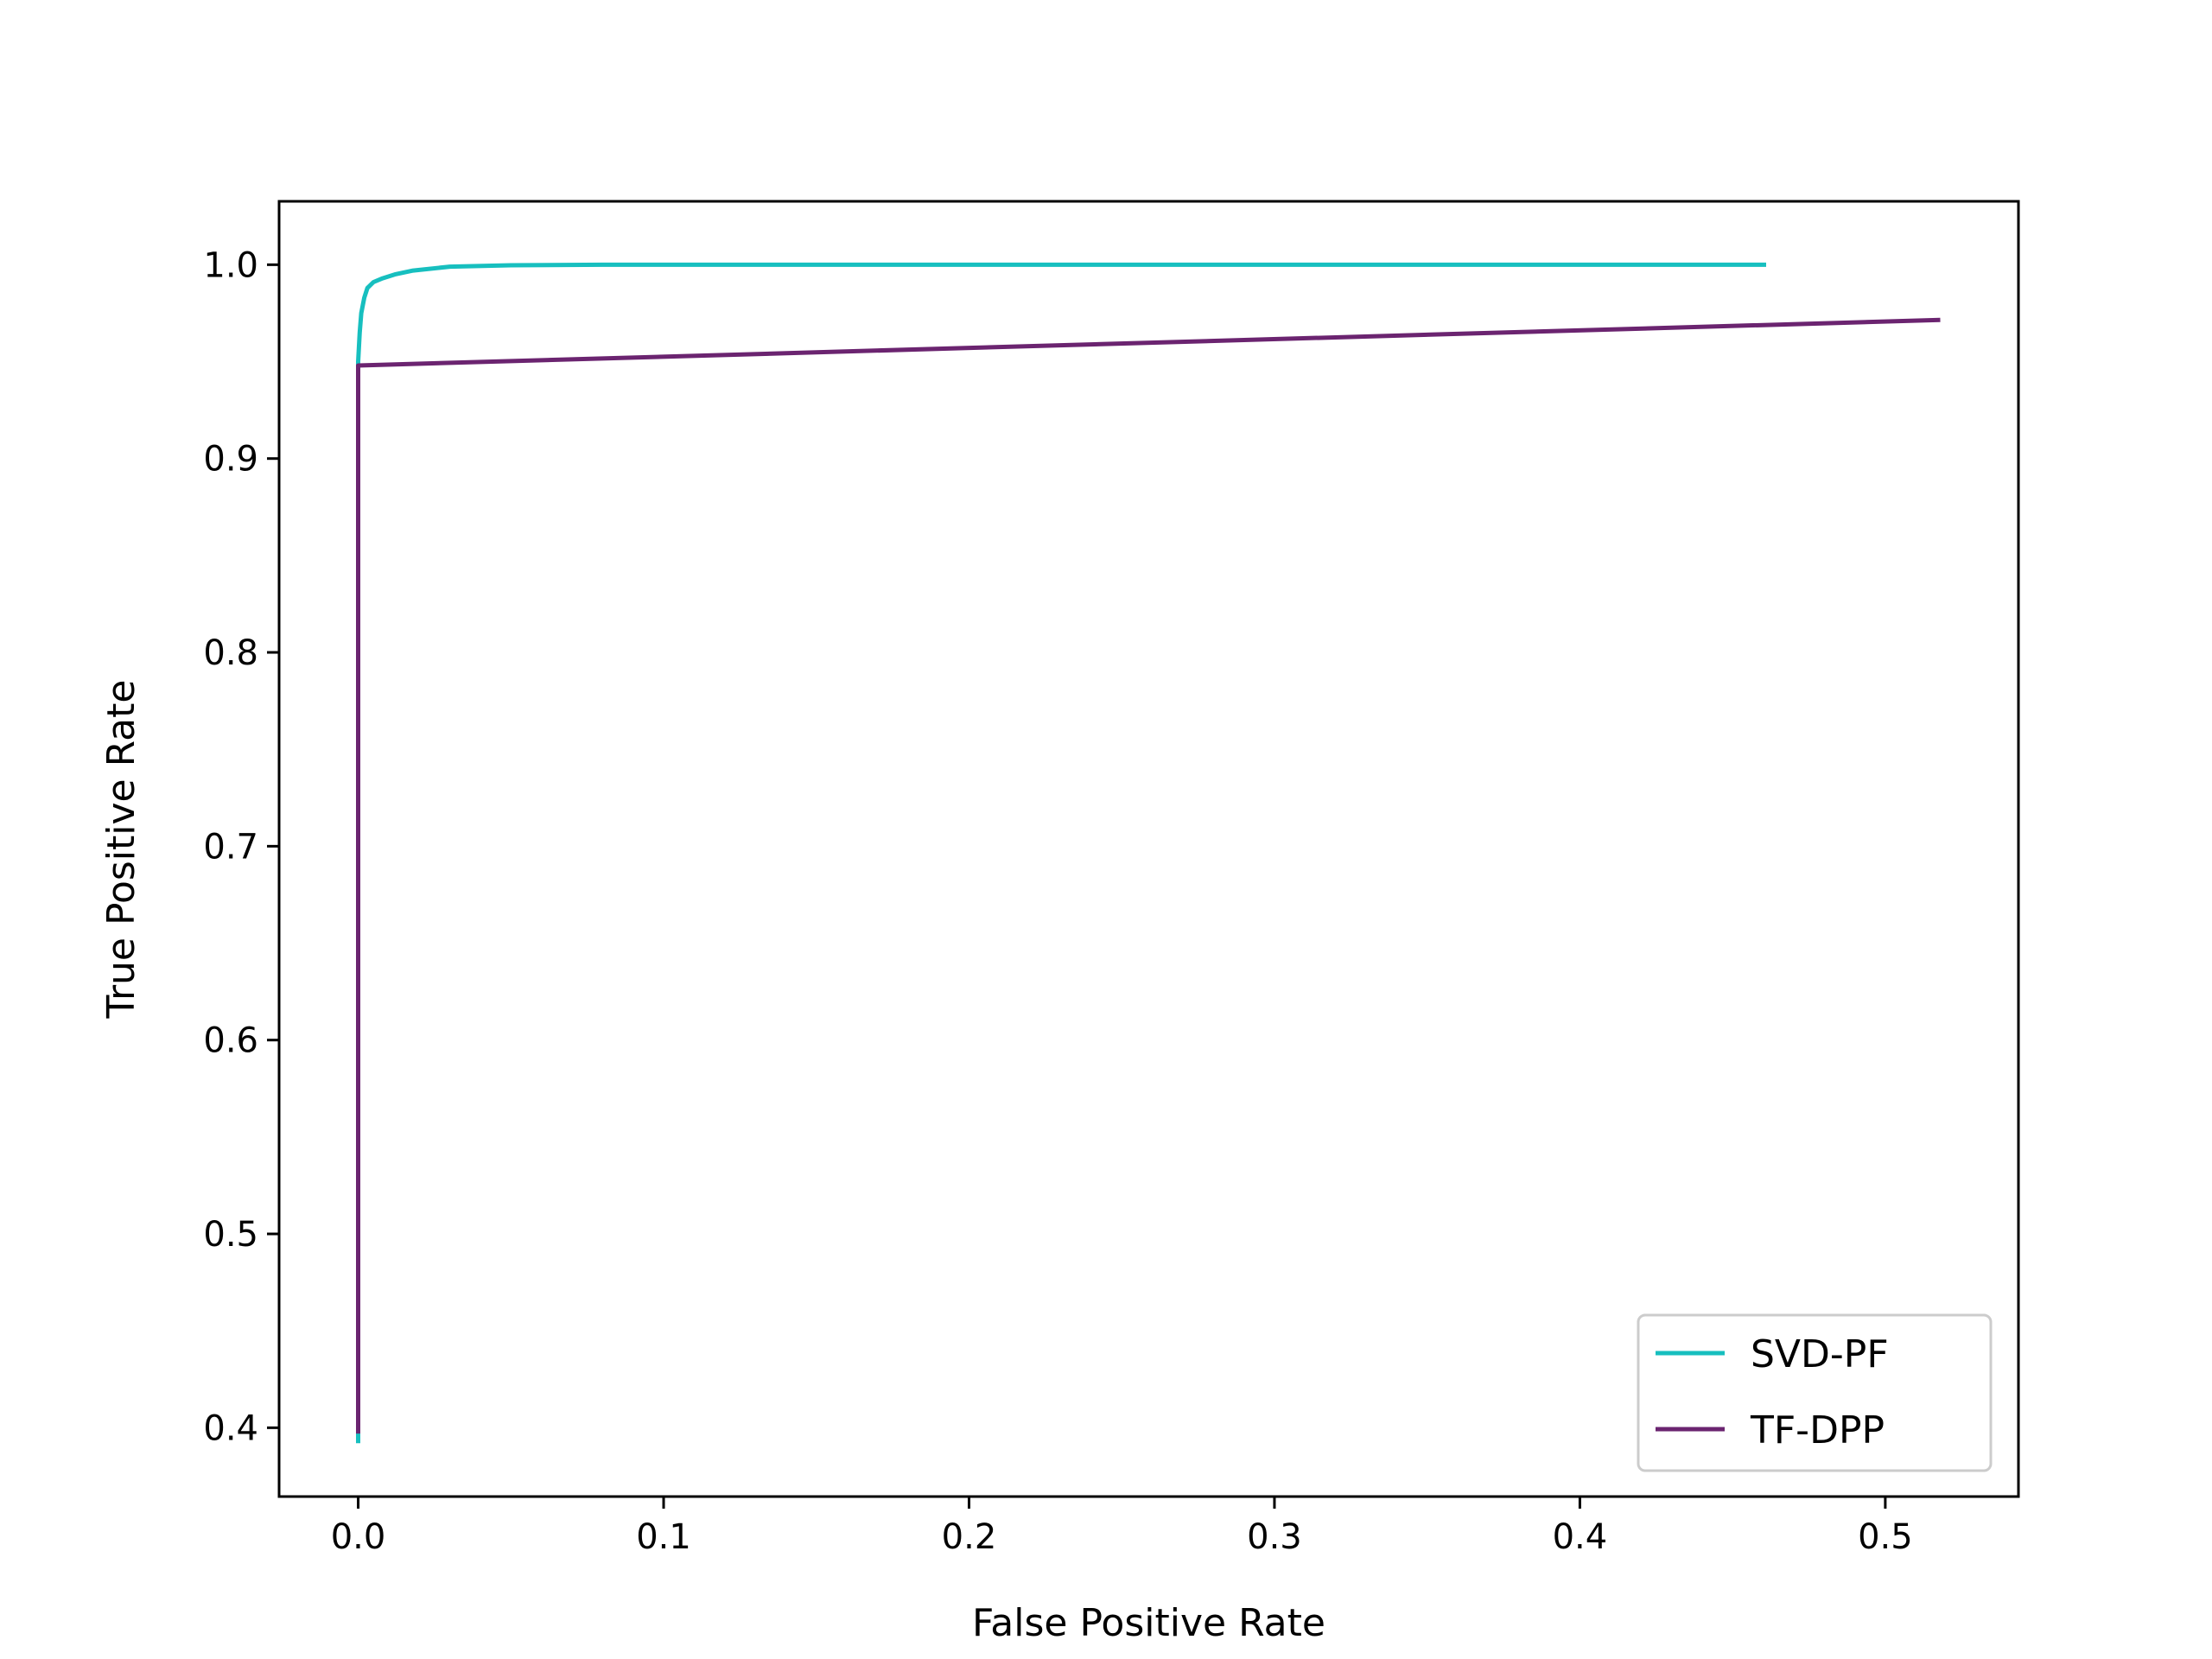  What do you see at coordinates (231, 460) in the screenshot?
I see `y-tick-label: 0.9` at bounding box center [231, 460].